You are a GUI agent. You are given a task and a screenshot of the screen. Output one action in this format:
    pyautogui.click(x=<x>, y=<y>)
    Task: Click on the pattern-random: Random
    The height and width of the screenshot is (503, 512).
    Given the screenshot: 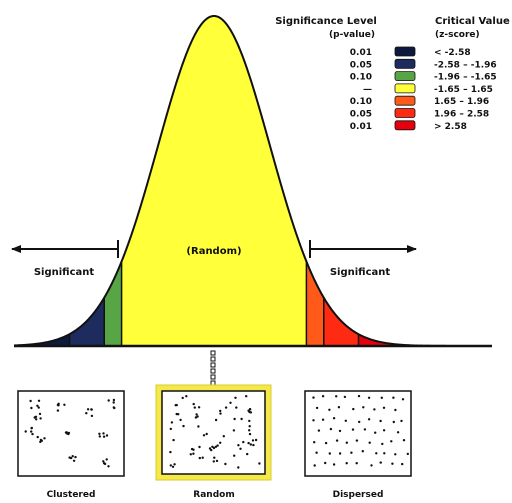 What is the action you would take?
    pyautogui.click(x=213, y=442)
    